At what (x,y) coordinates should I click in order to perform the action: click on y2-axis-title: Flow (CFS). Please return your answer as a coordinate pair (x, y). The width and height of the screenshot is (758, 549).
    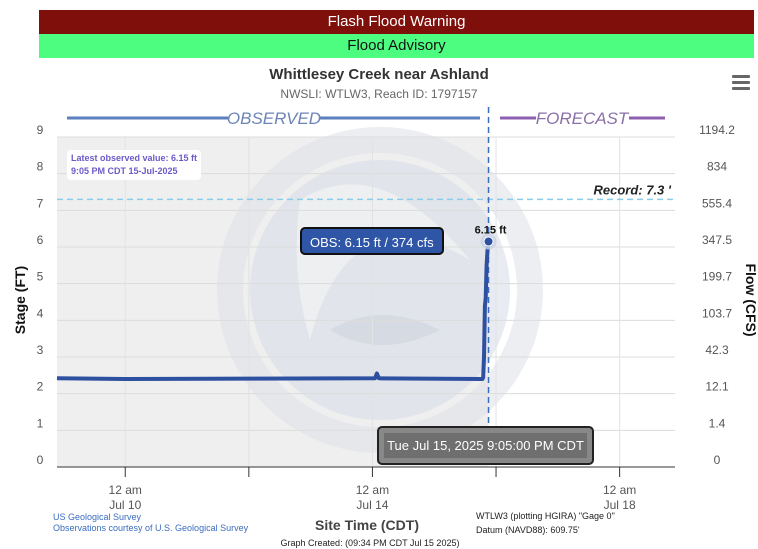
    Looking at the image, I should click on (750, 299).